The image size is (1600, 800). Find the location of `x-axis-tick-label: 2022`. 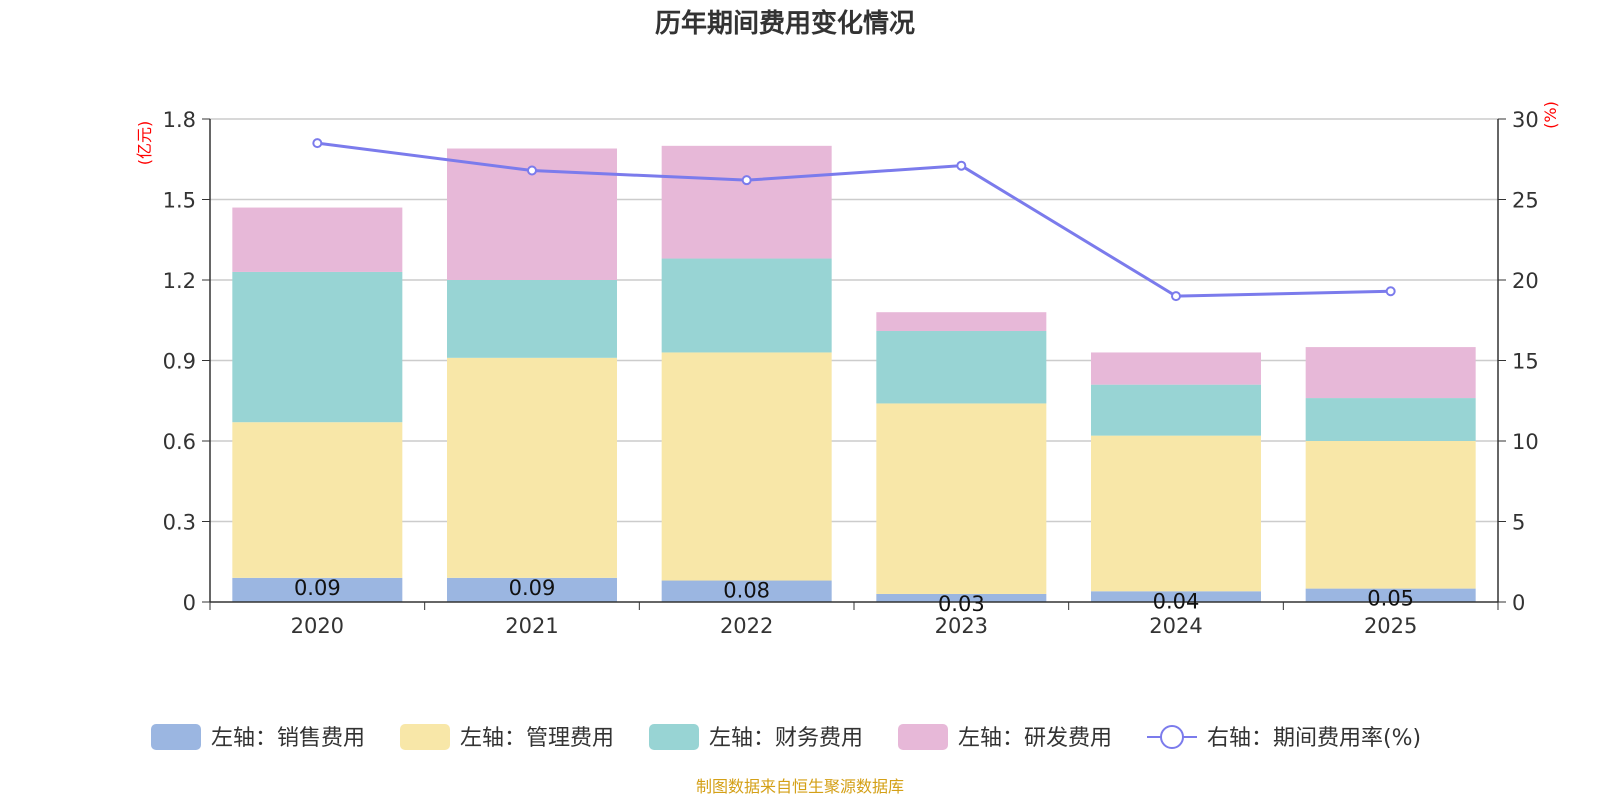

x-axis-tick-label: 2022 is located at coordinates (746, 626).